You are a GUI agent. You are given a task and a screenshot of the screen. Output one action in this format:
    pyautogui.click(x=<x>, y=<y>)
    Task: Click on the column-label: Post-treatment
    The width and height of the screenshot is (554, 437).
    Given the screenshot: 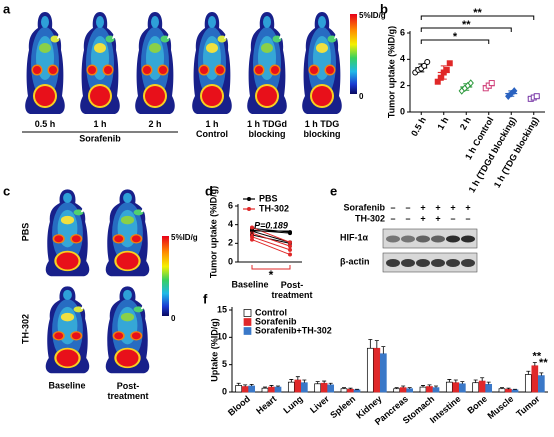 What is the action you would take?
    pyautogui.click(x=128, y=391)
    